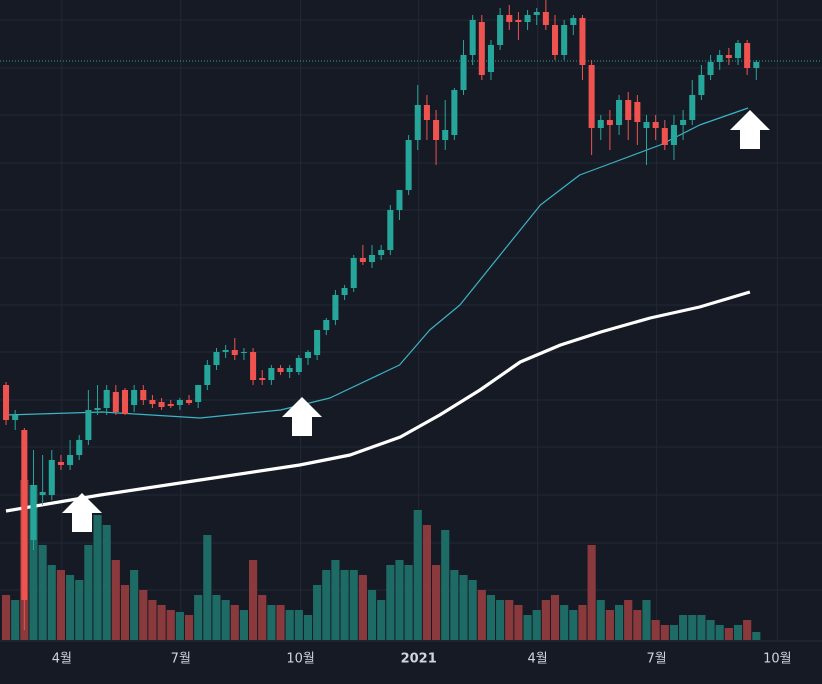 Image resolution: width=822 pixels, height=684 pixels. Describe the element at coordinates (777, 659) in the screenshot. I see `x-tick-label: 10월` at that location.